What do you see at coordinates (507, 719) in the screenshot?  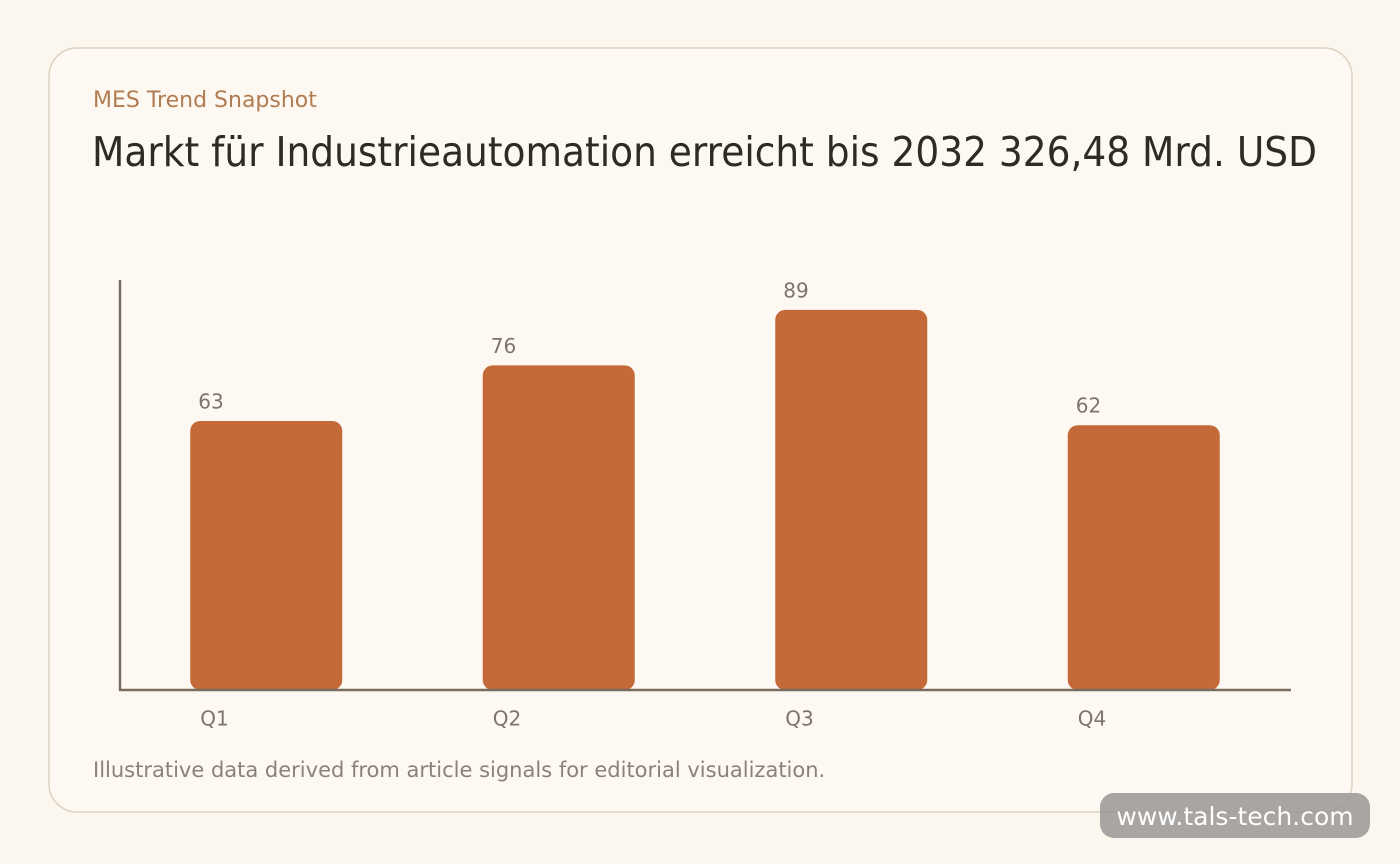 I see `x-tick-label: Q2` at bounding box center [507, 719].